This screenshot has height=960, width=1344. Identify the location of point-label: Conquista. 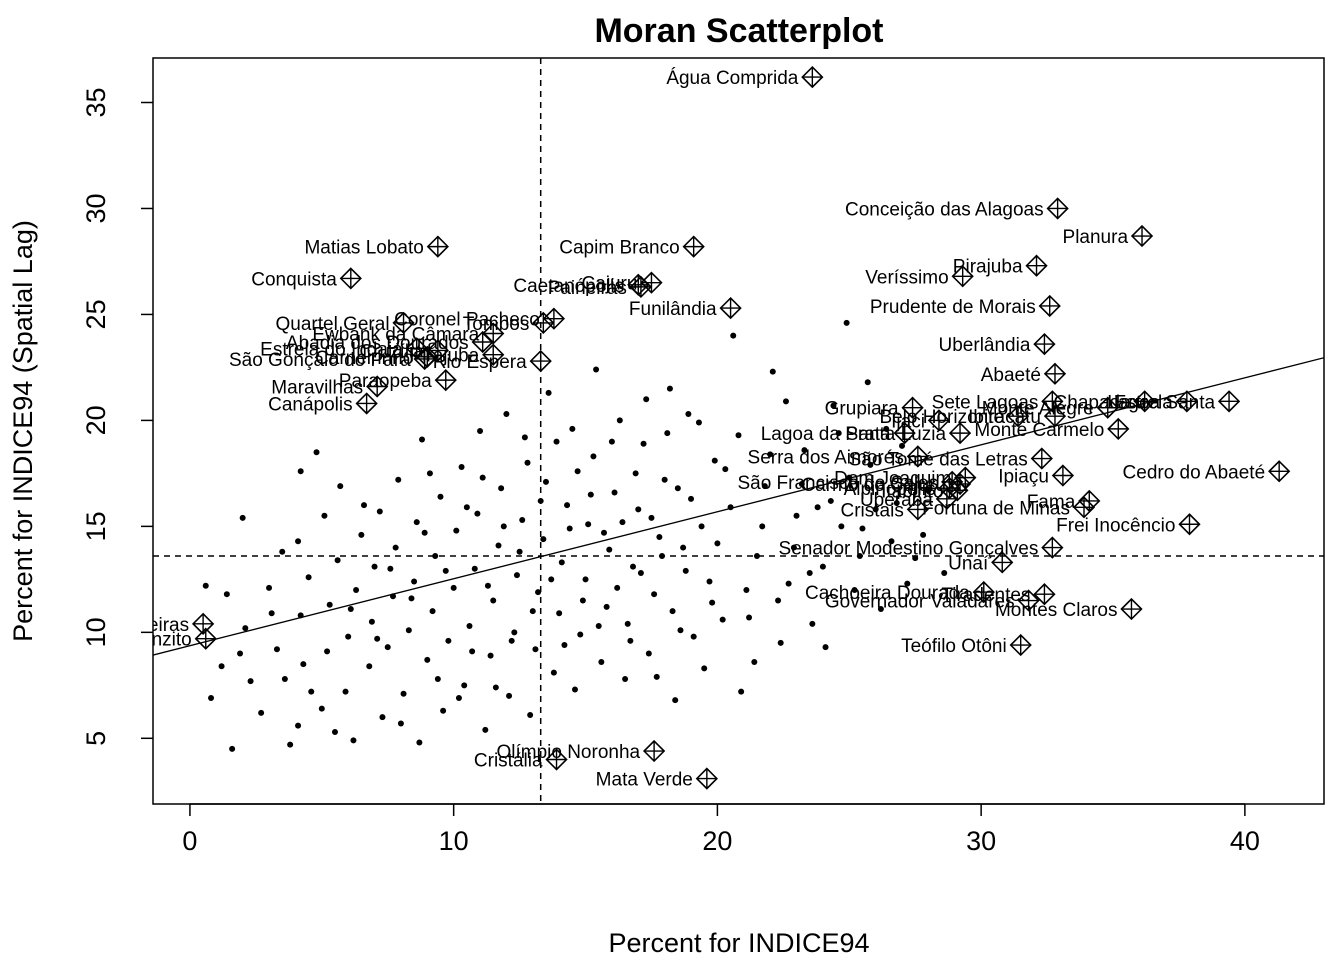
(294, 279).